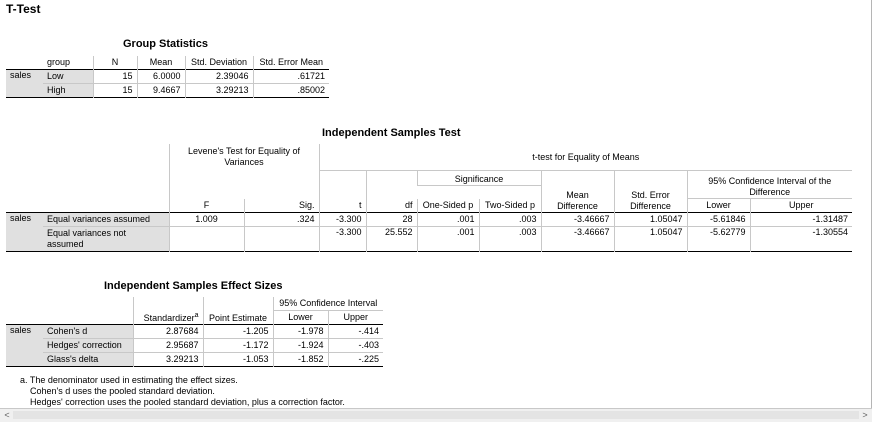  I want to click on header-df: df, so click(391, 205).